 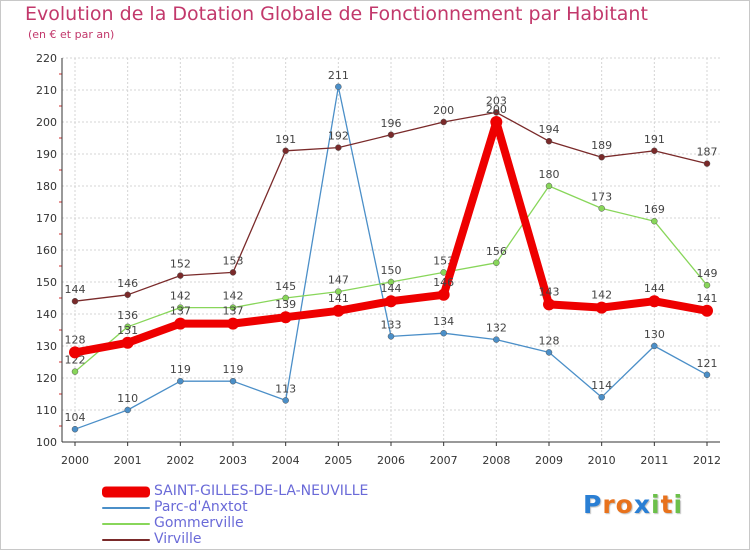 I want to click on data-label: 147, so click(x=338, y=280).